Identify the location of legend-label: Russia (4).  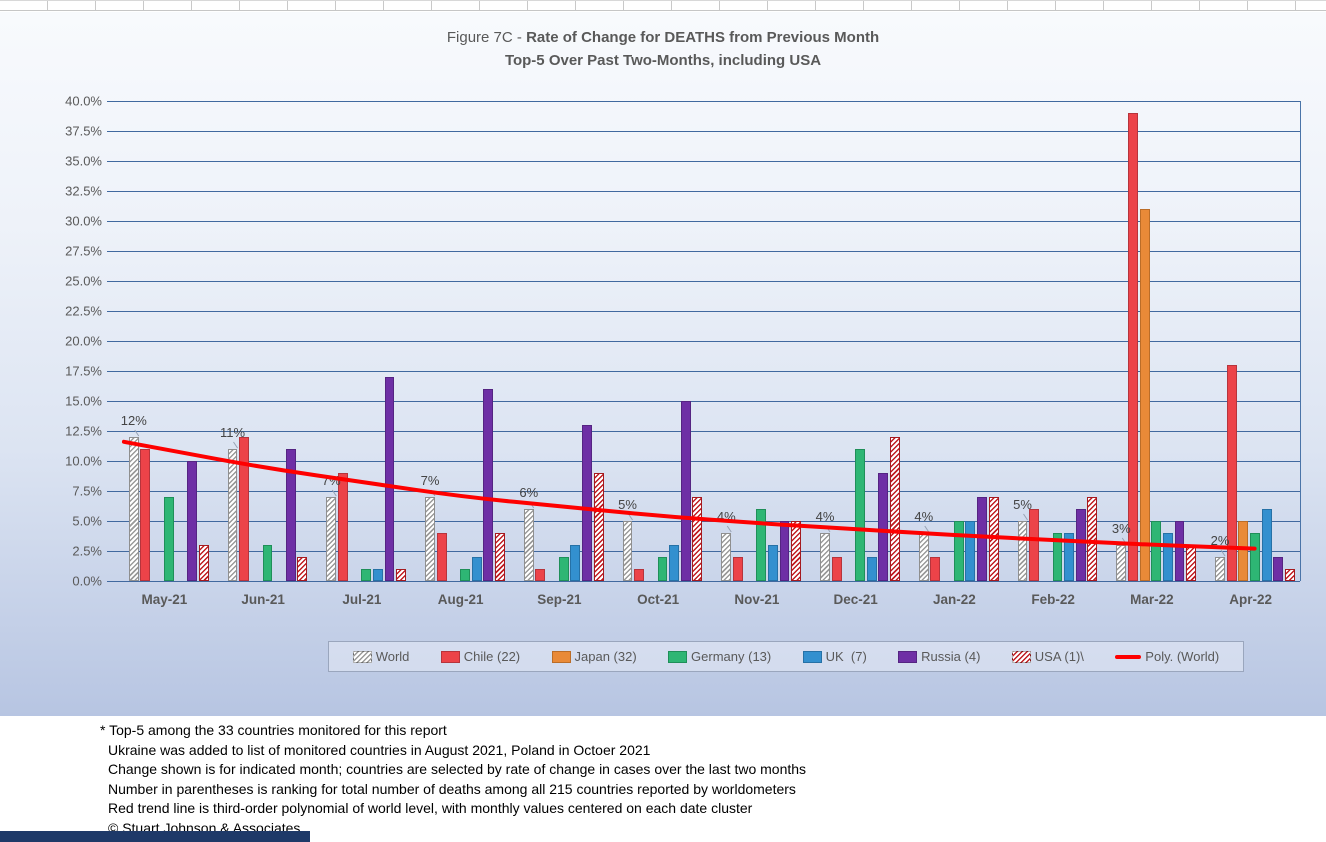
(951, 656).